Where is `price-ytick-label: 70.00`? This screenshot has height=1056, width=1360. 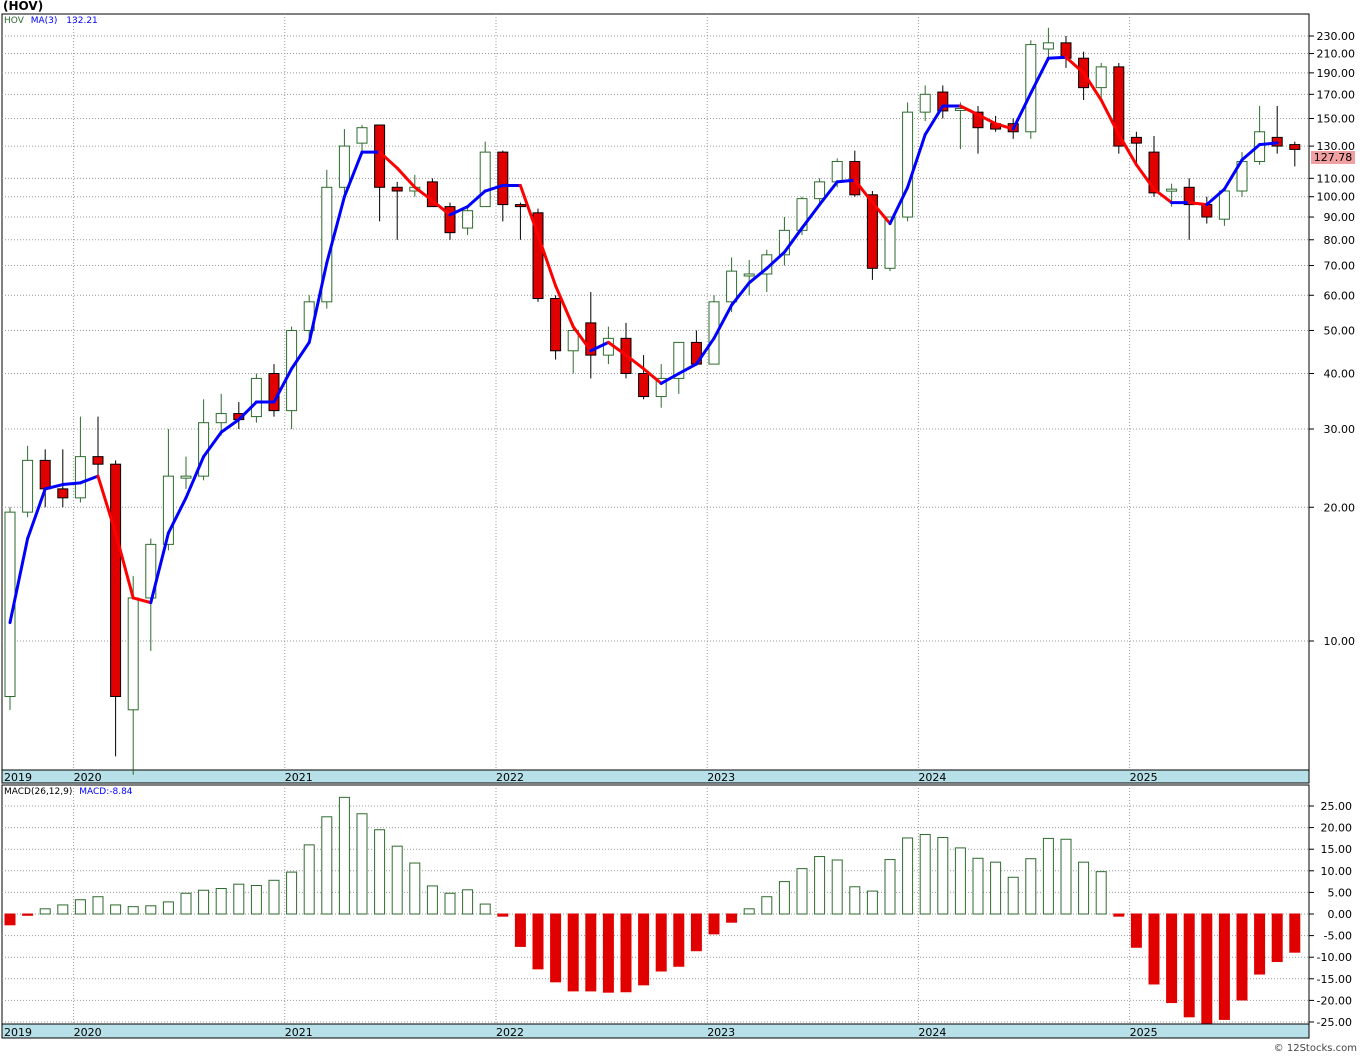
price-ytick-label: 70.00 is located at coordinates (1340, 266).